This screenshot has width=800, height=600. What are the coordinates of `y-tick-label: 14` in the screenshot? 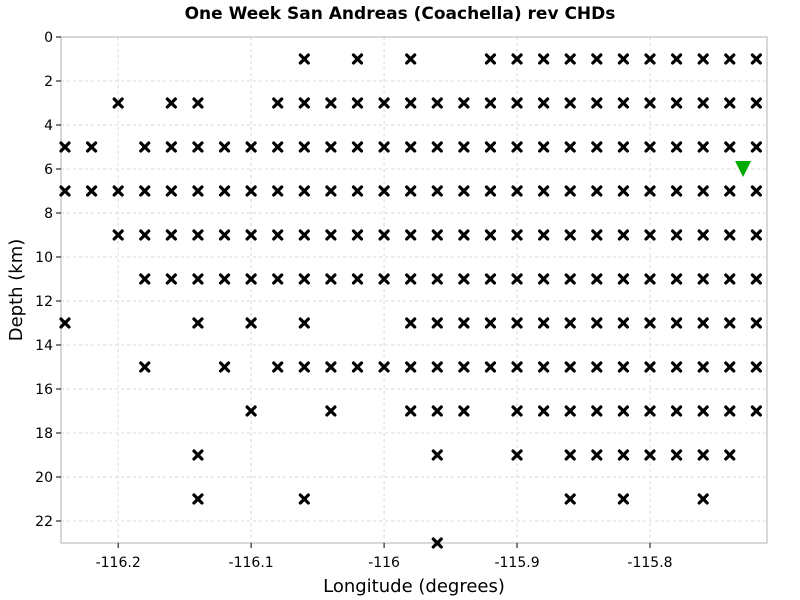 It's located at (44, 346).